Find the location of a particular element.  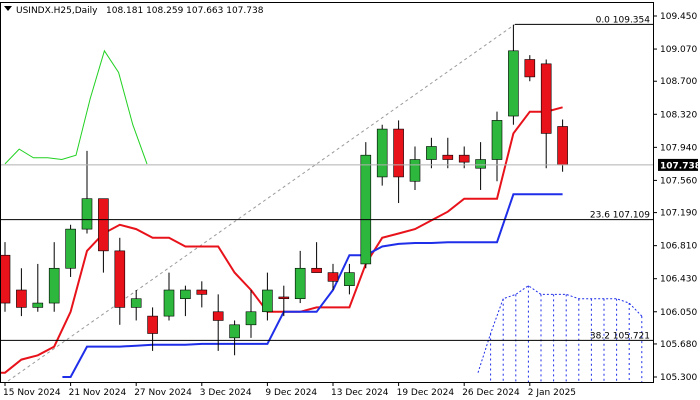

y-tick-label: 106.810 is located at coordinates (678, 247).